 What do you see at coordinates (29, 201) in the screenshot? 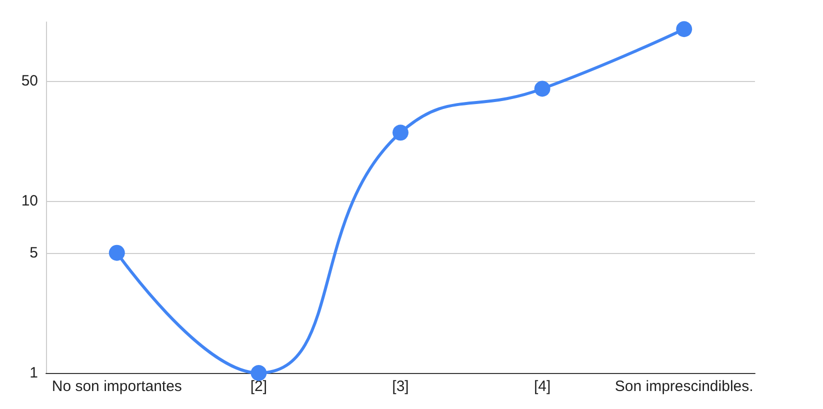
I see `y-tick-label: 10` at bounding box center [29, 201].